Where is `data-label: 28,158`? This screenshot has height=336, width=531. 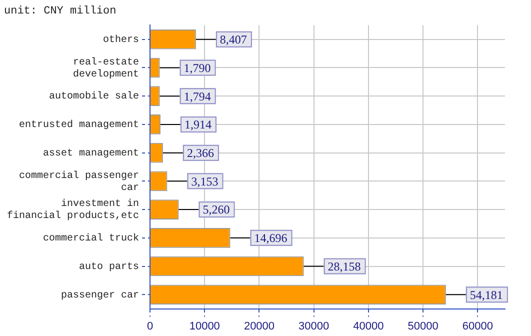
data-label: 28,158 is located at coordinates (344, 266).